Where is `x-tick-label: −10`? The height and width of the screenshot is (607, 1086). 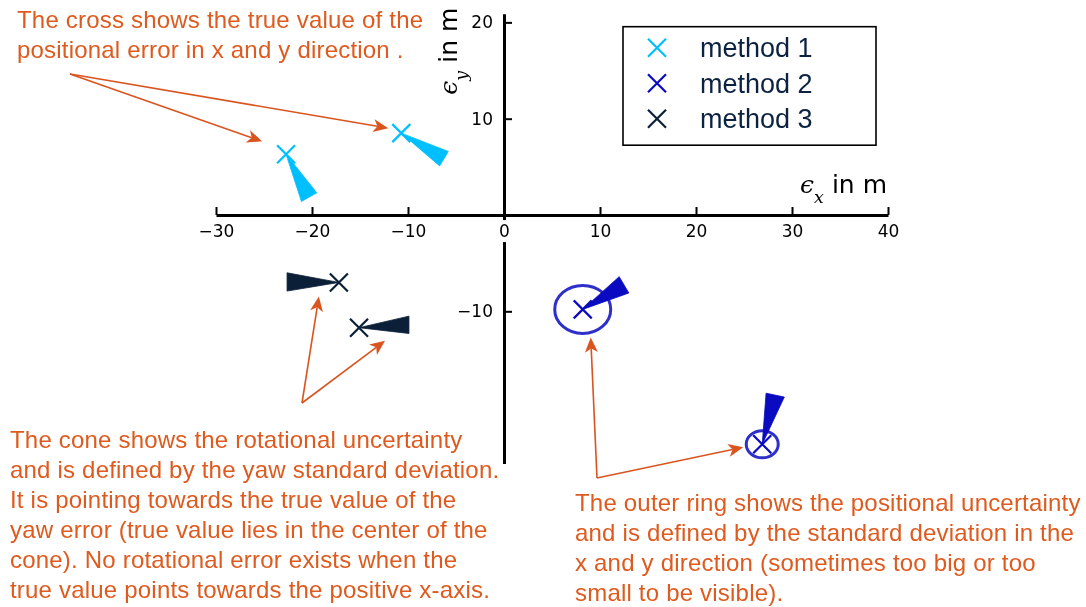
x-tick-label: −10 is located at coordinates (408, 231).